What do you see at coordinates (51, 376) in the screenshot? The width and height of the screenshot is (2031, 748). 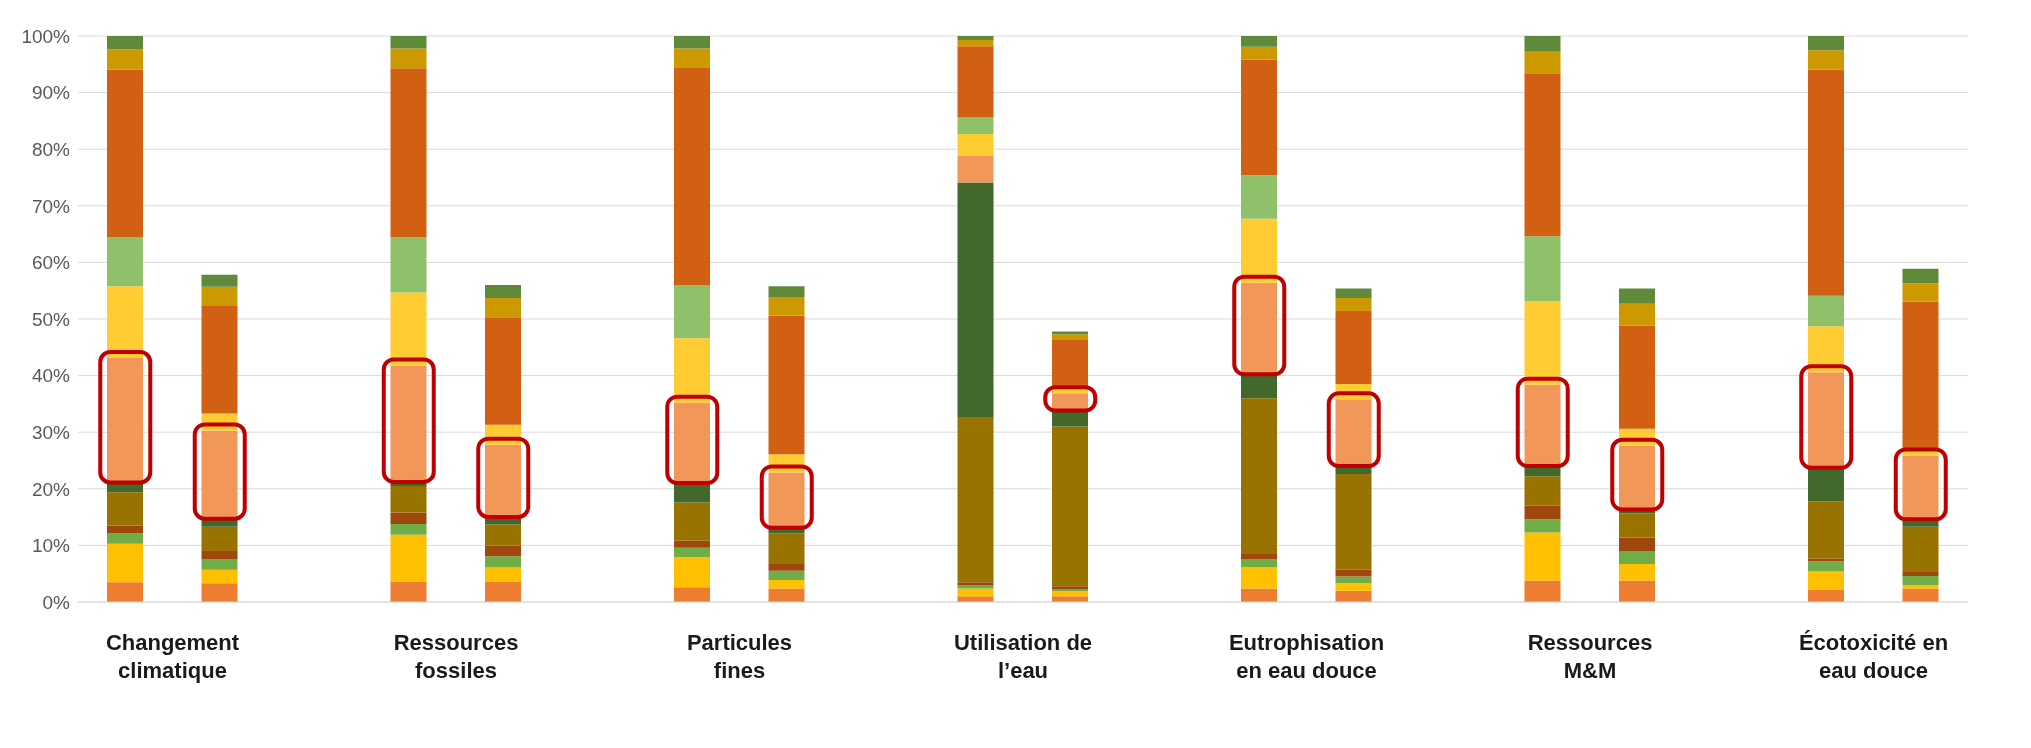 I see `y-tick-label: 40%` at bounding box center [51, 376].